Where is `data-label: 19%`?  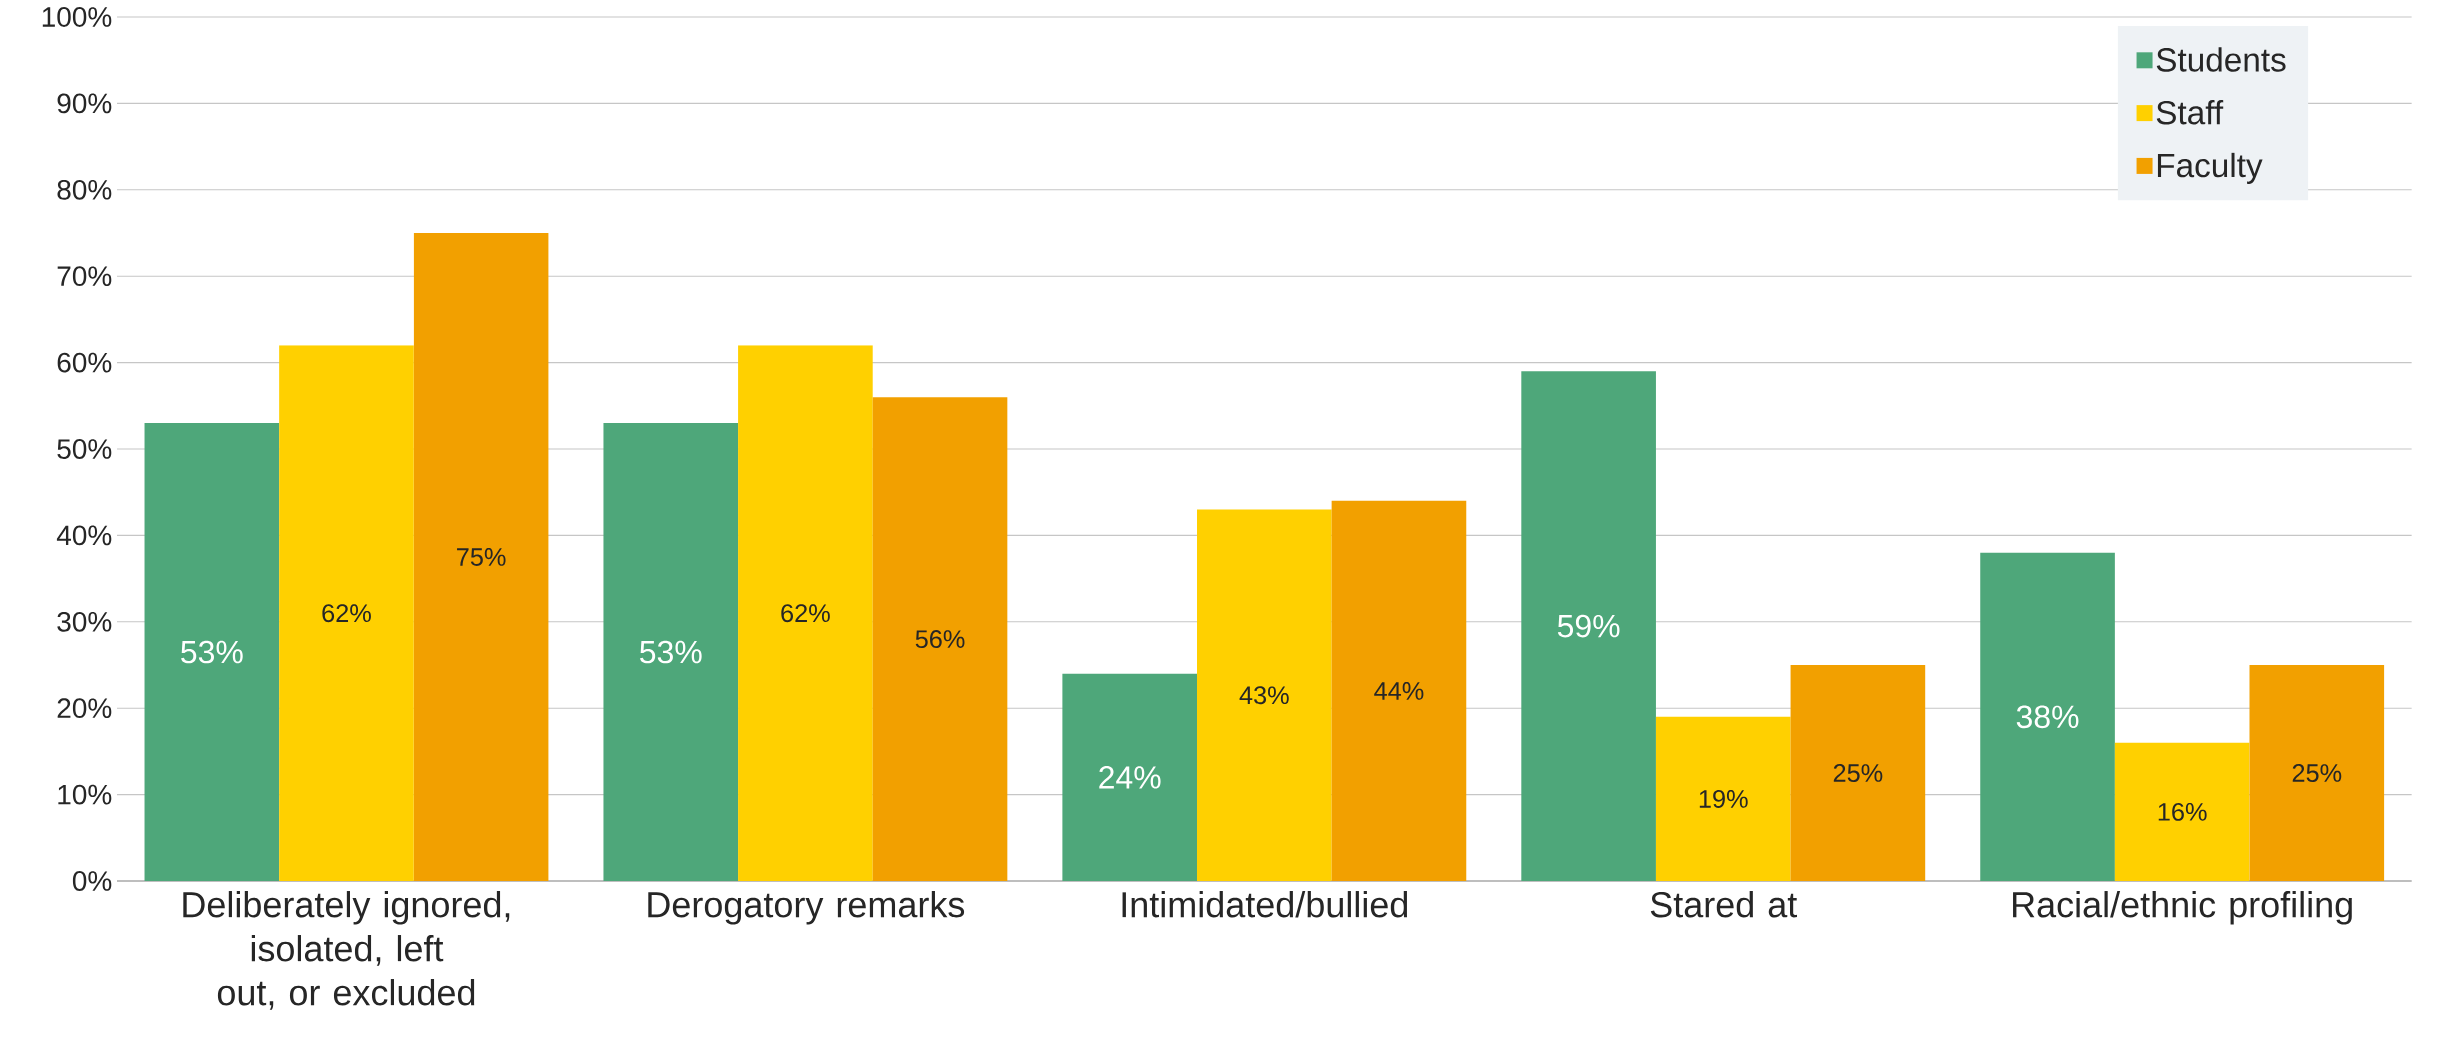 data-label: 19% is located at coordinates (1723, 798).